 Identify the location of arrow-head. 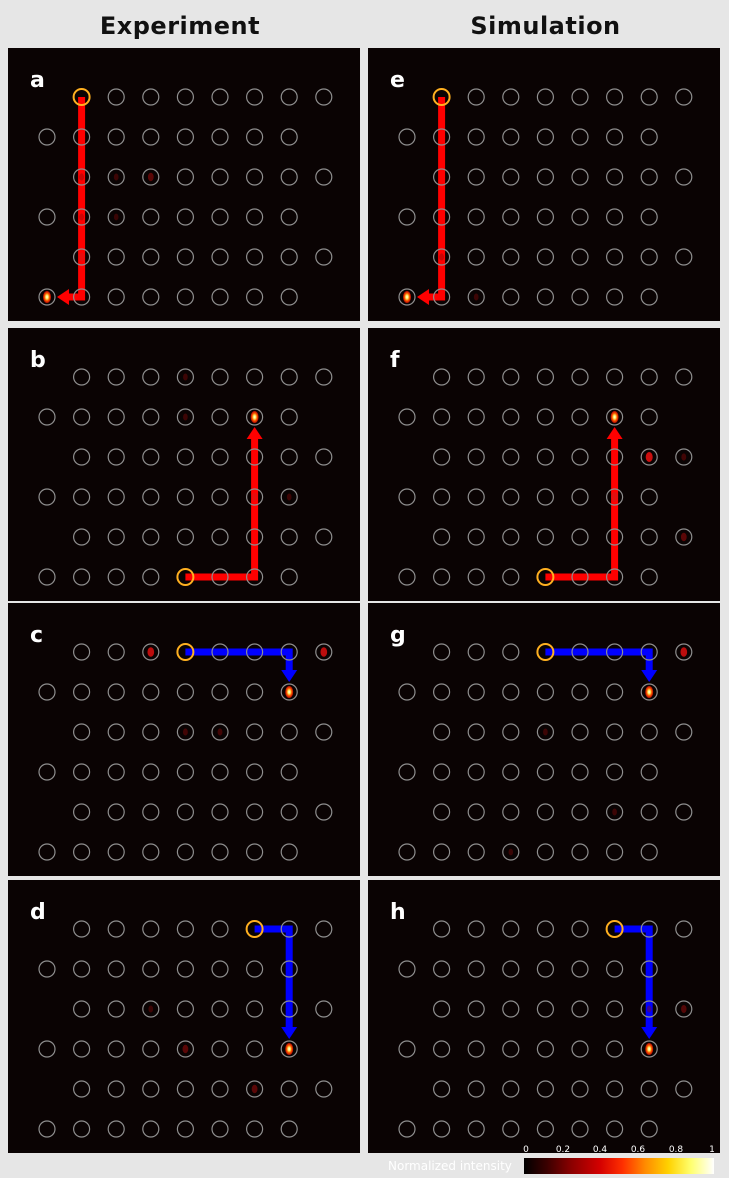
(63, 297).